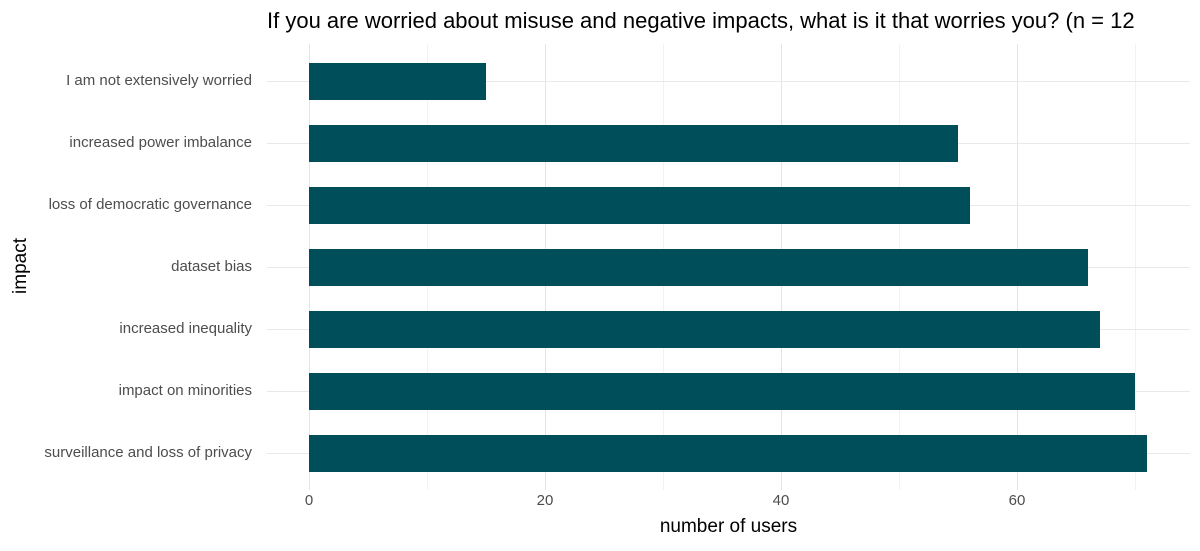  What do you see at coordinates (728, 81) in the screenshot?
I see `gridline-category` at bounding box center [728, 81].